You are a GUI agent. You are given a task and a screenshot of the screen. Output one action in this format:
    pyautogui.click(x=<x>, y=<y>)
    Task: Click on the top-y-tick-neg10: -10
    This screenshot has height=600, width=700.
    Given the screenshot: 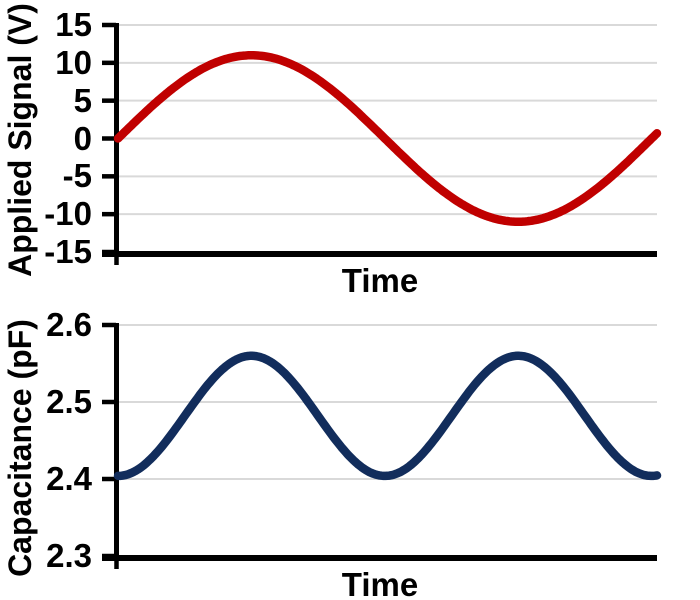 What is the action you would take?
    pyautogui.click(x=68, y=214)
    